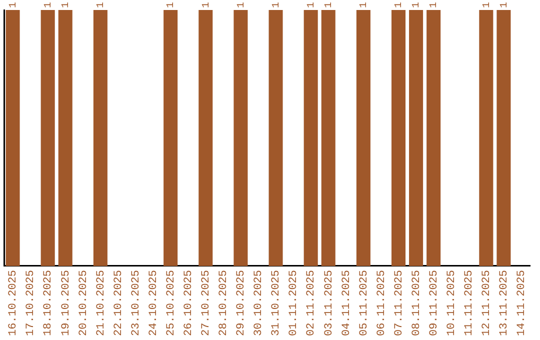  Describe the element at coordinates (48, 303) in the screenshot. I see `x-tick-label: 18.10.2025` at that location.